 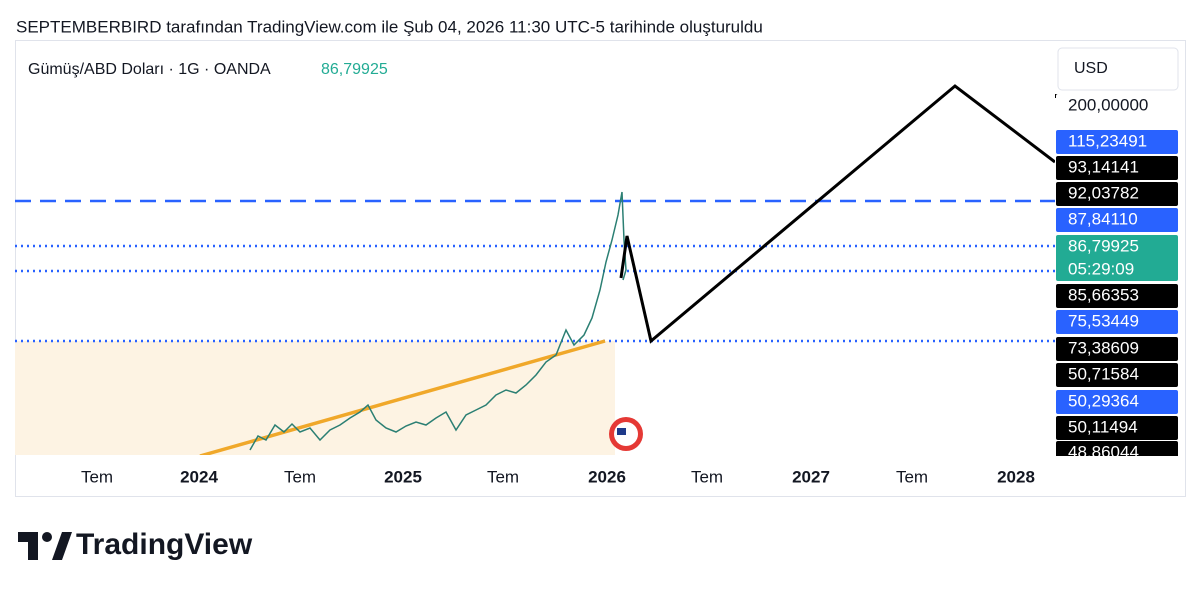 I want to click on time-label: 2025, so click(x=403, y=476).